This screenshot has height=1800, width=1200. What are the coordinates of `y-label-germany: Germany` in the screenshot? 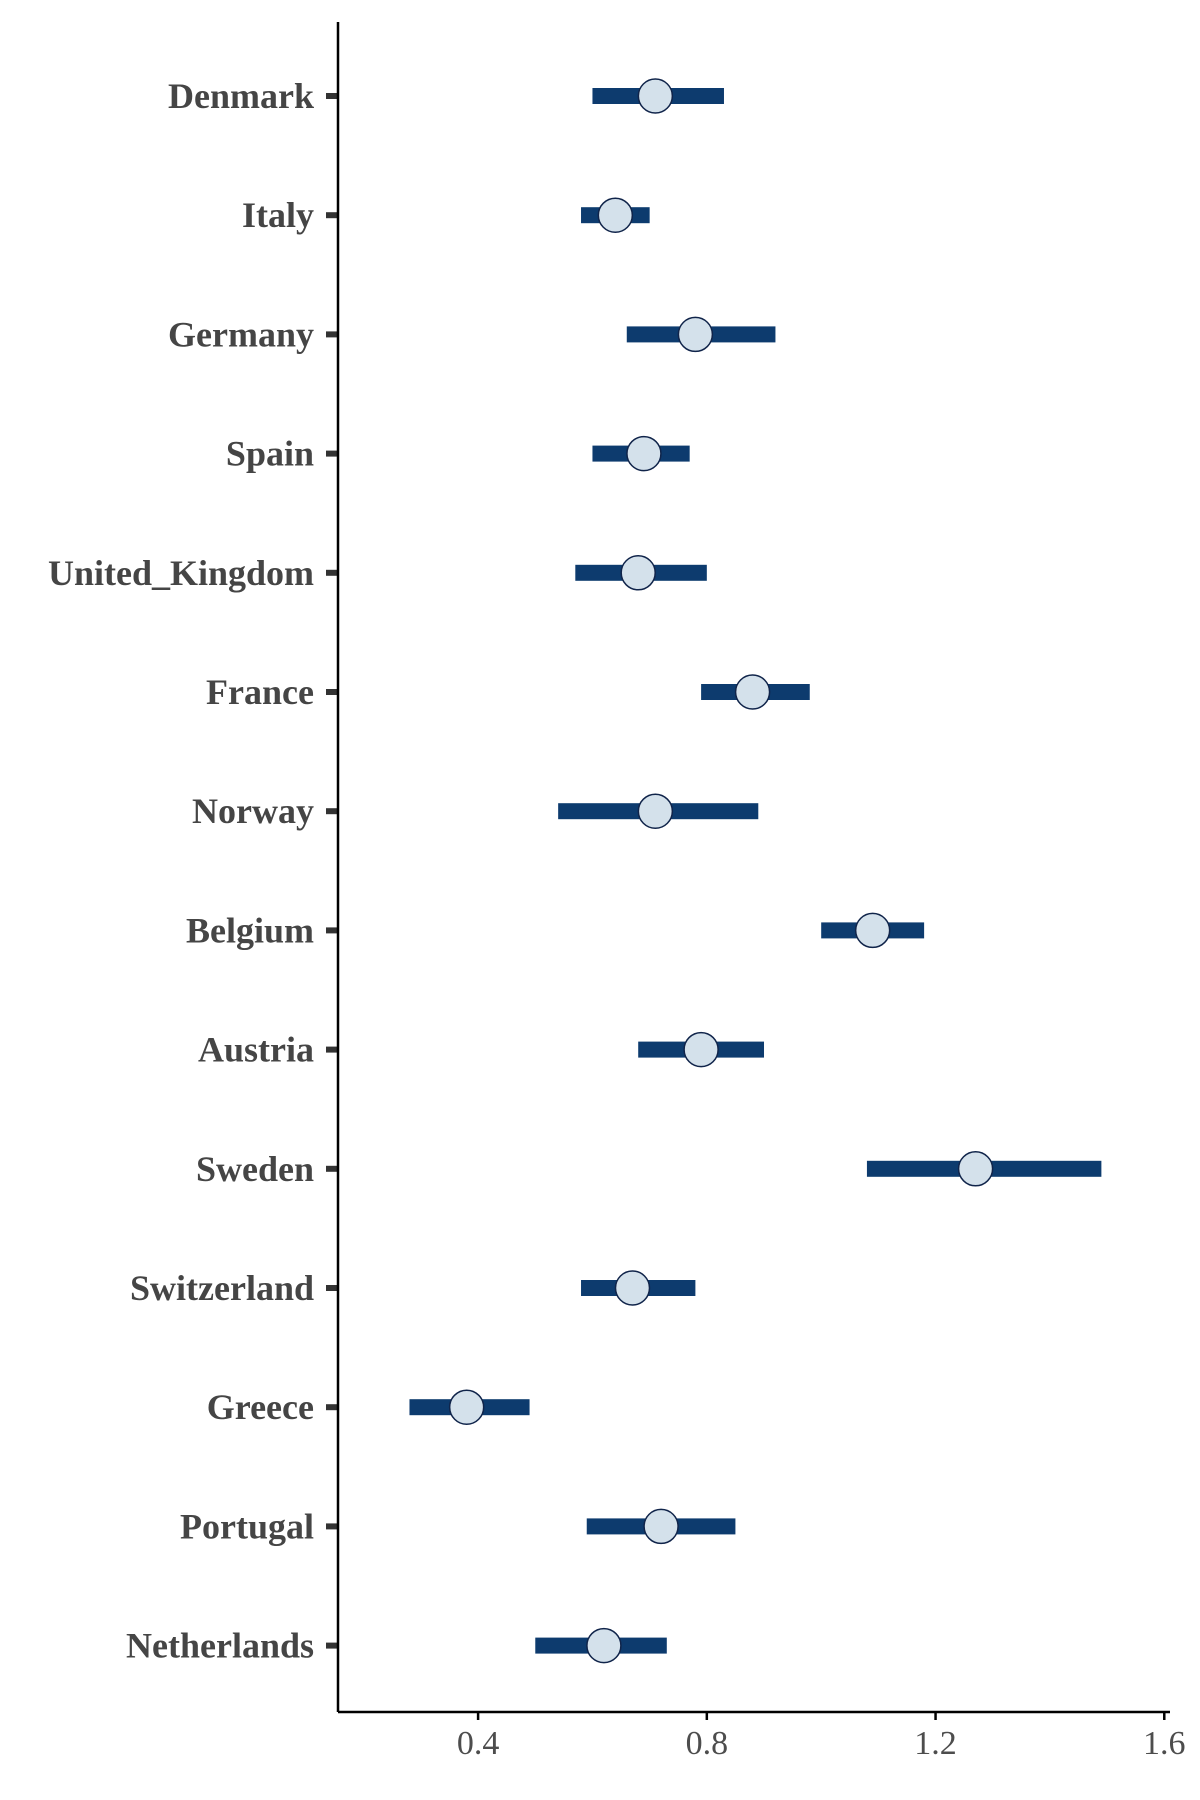 It's located at (241, 334).